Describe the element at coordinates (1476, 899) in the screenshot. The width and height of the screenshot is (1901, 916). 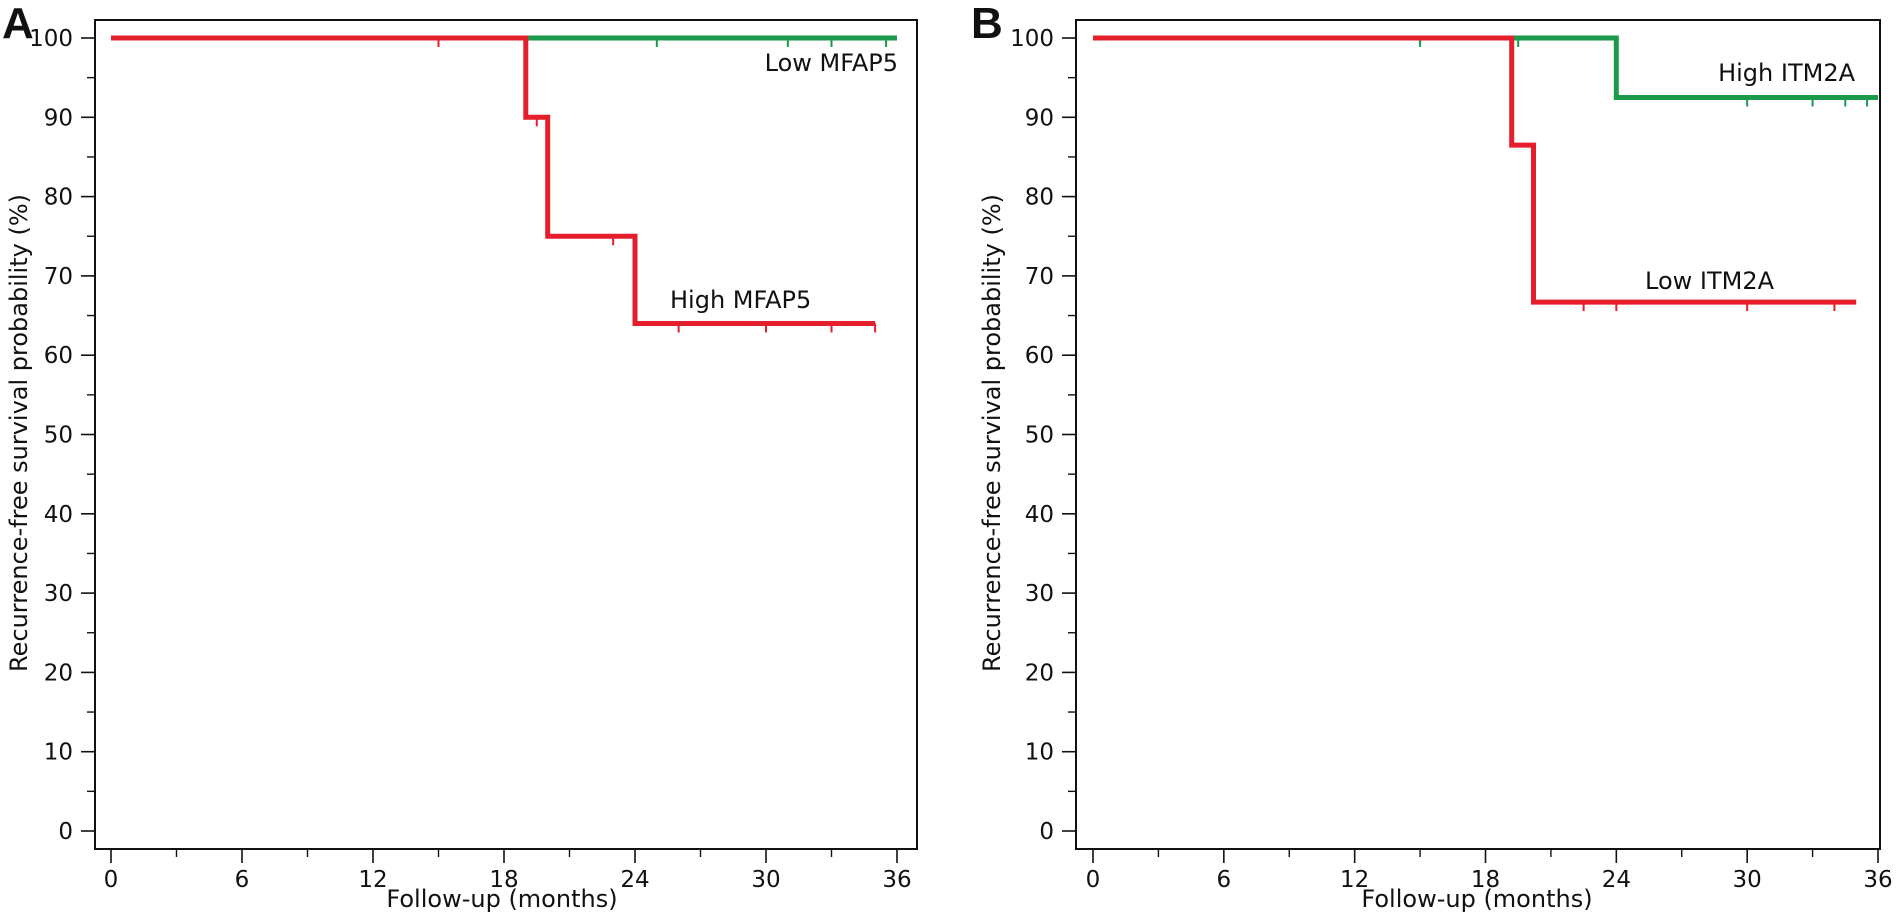
I see `panel-b-x-axis-title: Follow-up (months)` at that location.